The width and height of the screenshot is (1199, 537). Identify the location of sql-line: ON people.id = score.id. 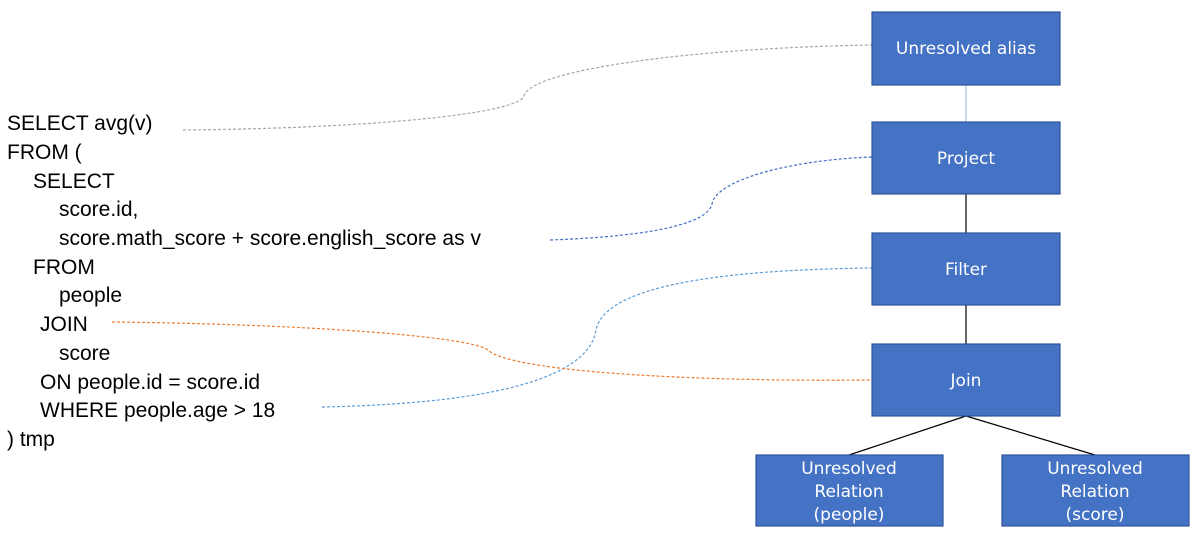
(150, 382).